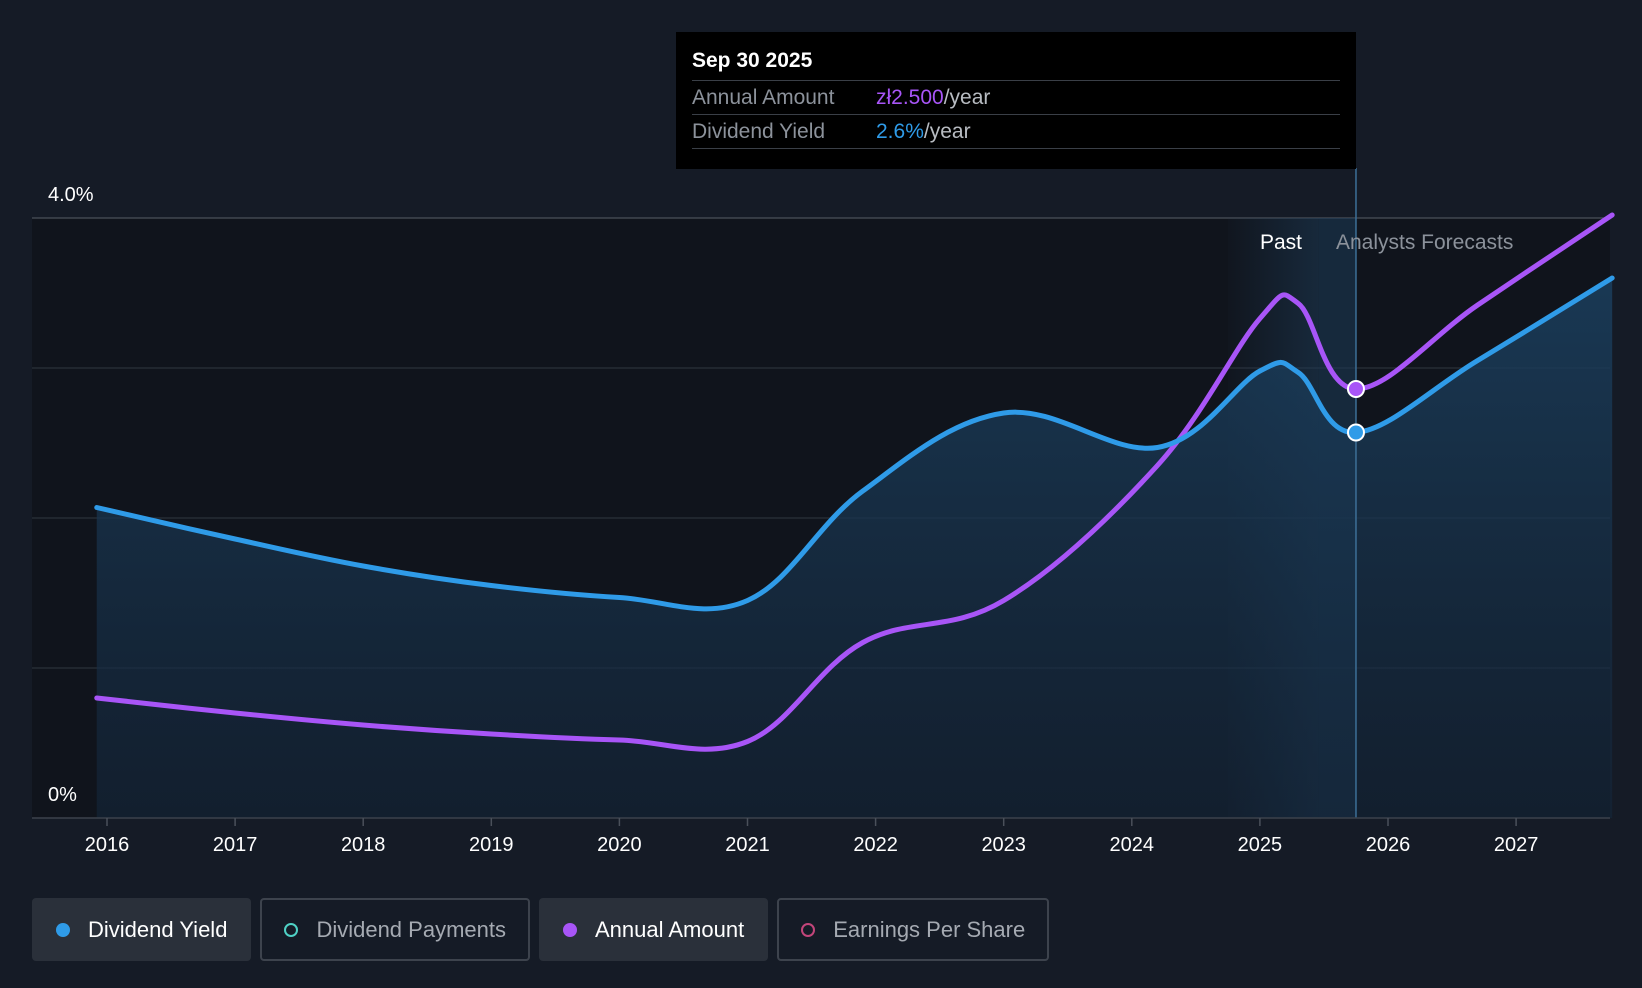 The image size is (1642, 988). What do you see at coordinates (411, 929) in the screenshot?
I see `legend-label: Dividend Payments` at bounding box center [411, 929].